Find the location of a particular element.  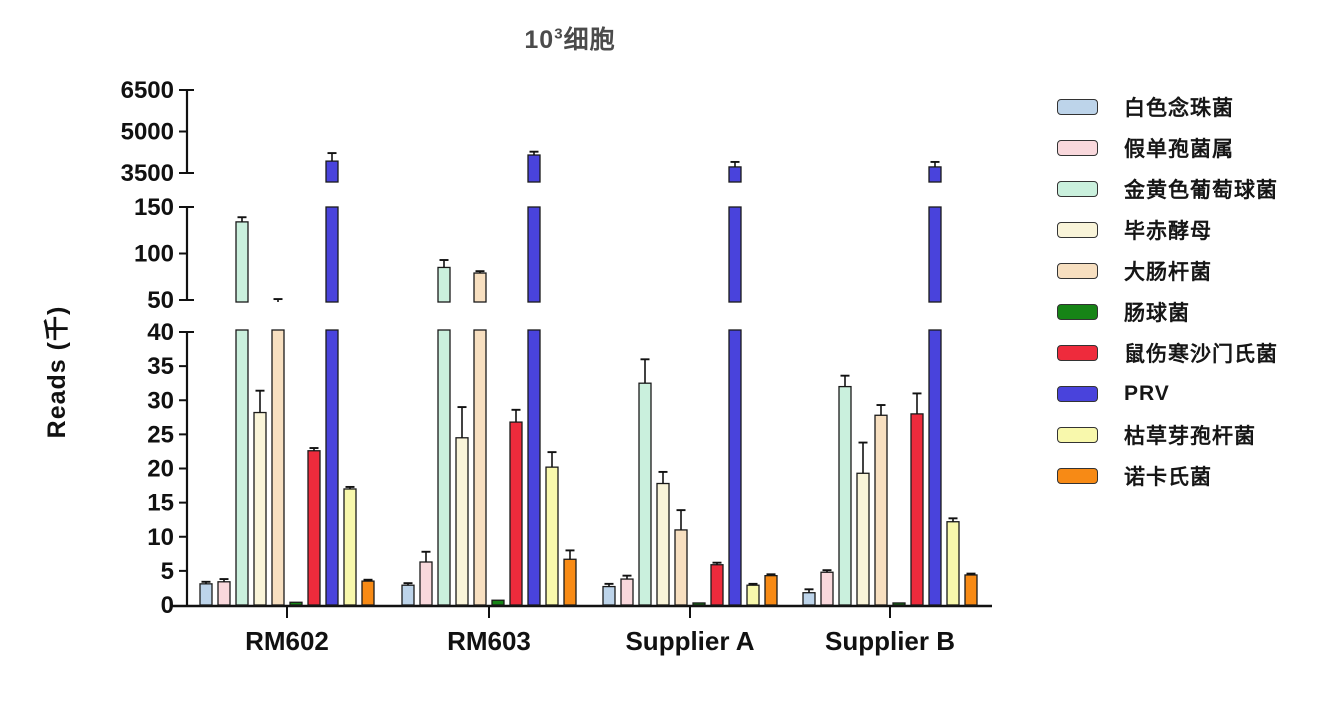

legend-label: 毕赤酵母 is located at coordinates (1168, 231).